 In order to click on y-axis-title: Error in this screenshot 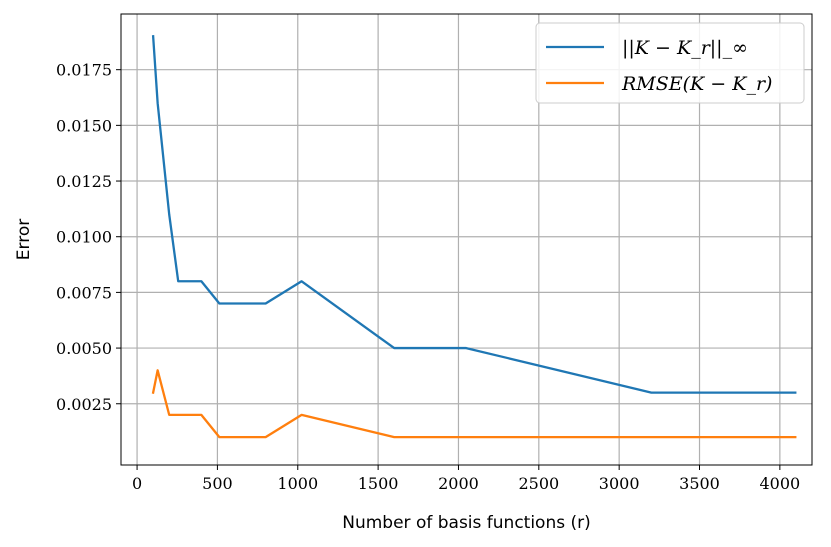, I will do `click(24, 239)`.